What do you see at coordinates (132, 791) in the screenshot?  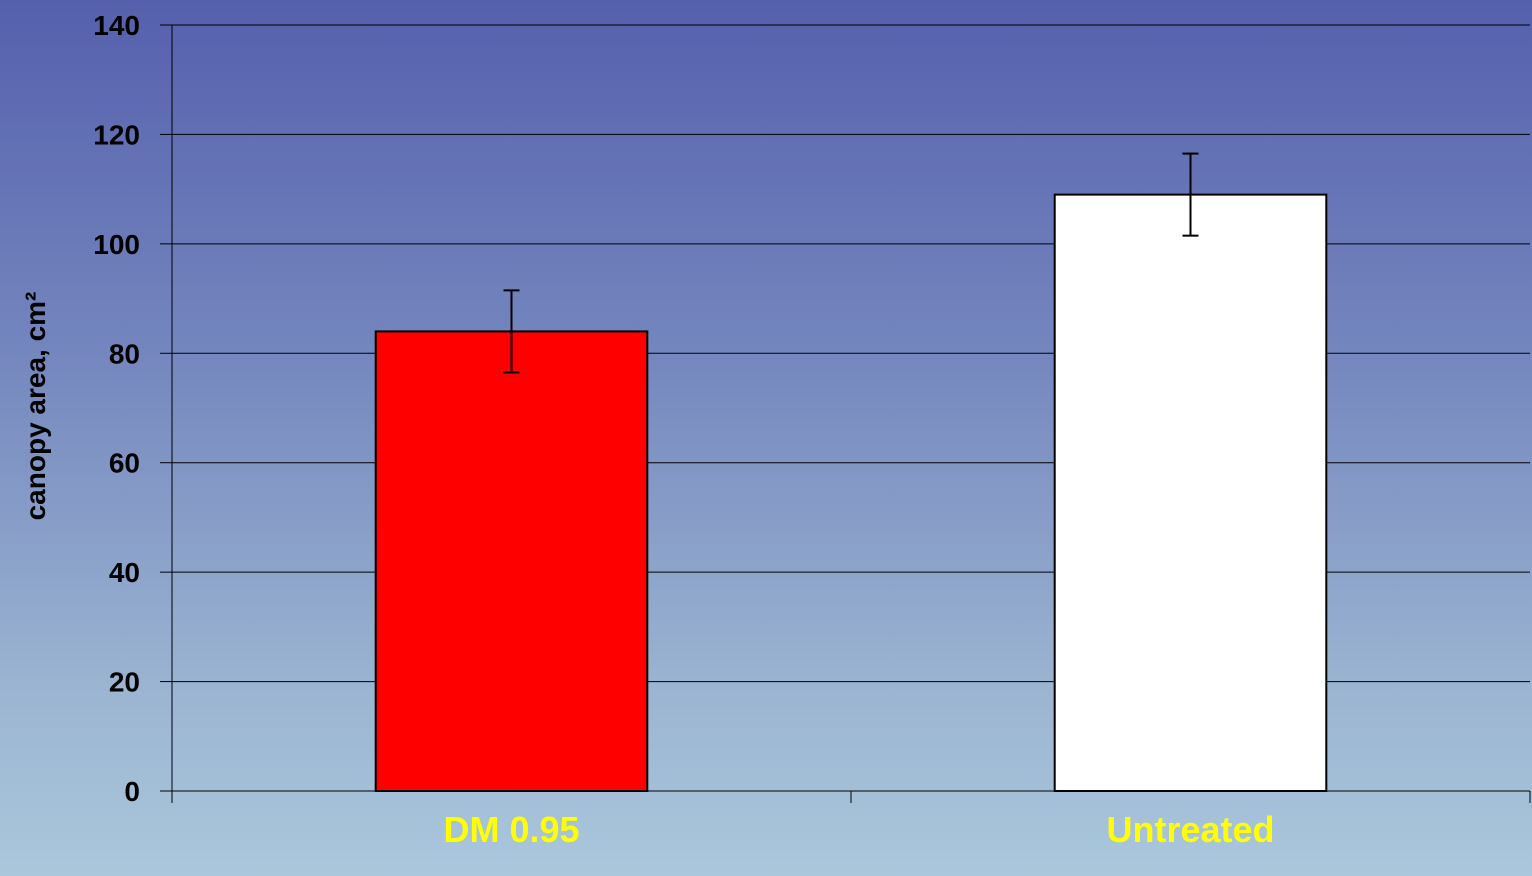 I see `y-tick-label: 0` at bounding box center [132, 791].